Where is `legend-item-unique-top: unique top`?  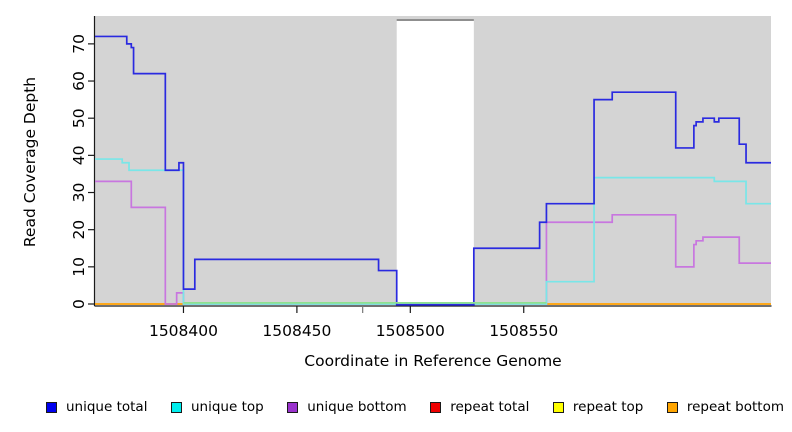
legend-item-unique-top: unique top is located at coordinates (217, 407).